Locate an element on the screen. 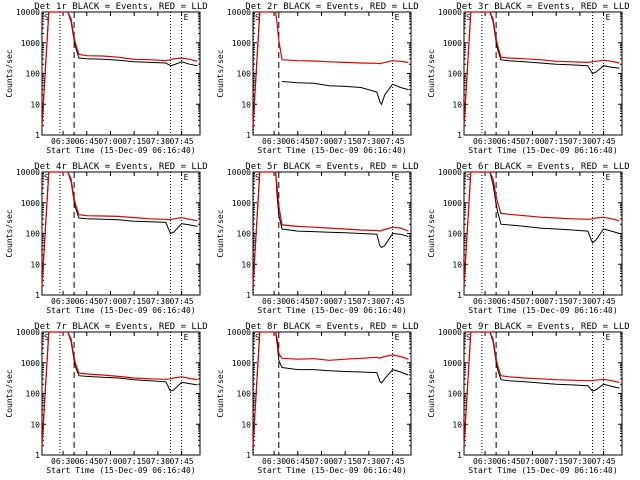 The image size is (640, 480). panel-title: Det 8r BLACK = Events, RED = LLD is located at coordinates (331, 327).